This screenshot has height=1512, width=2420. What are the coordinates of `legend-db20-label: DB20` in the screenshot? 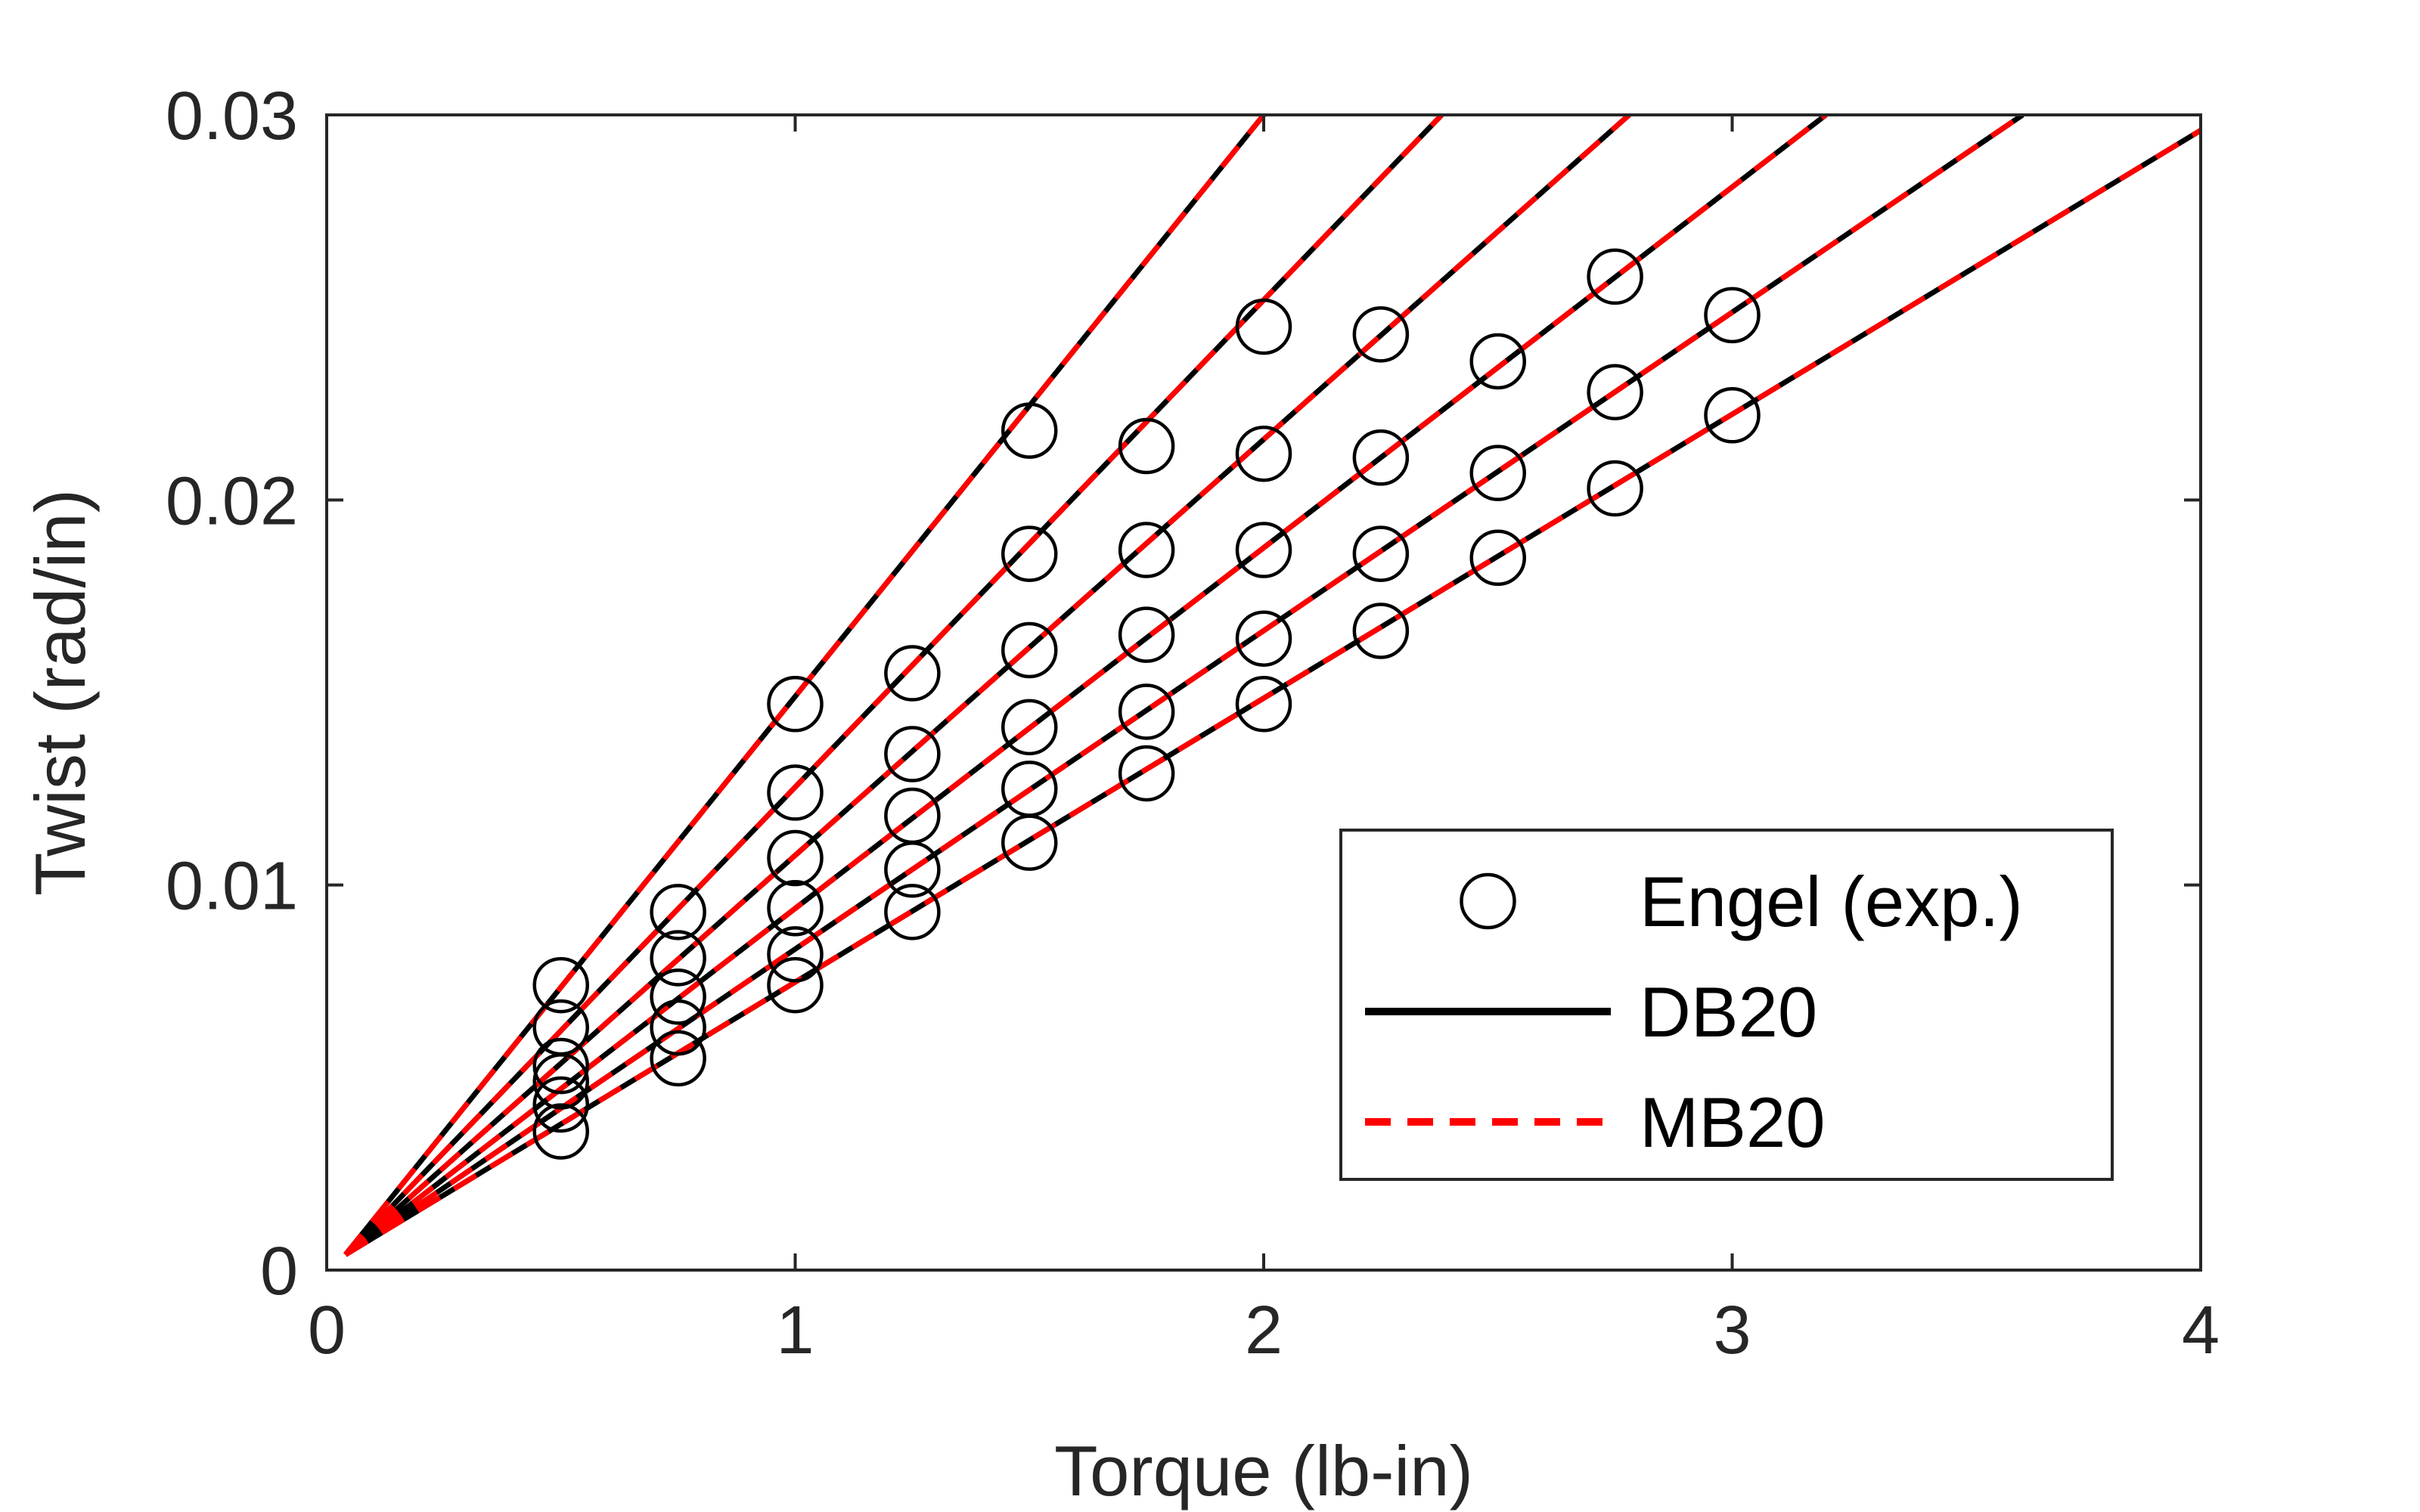 It's located at (1728, 1012).